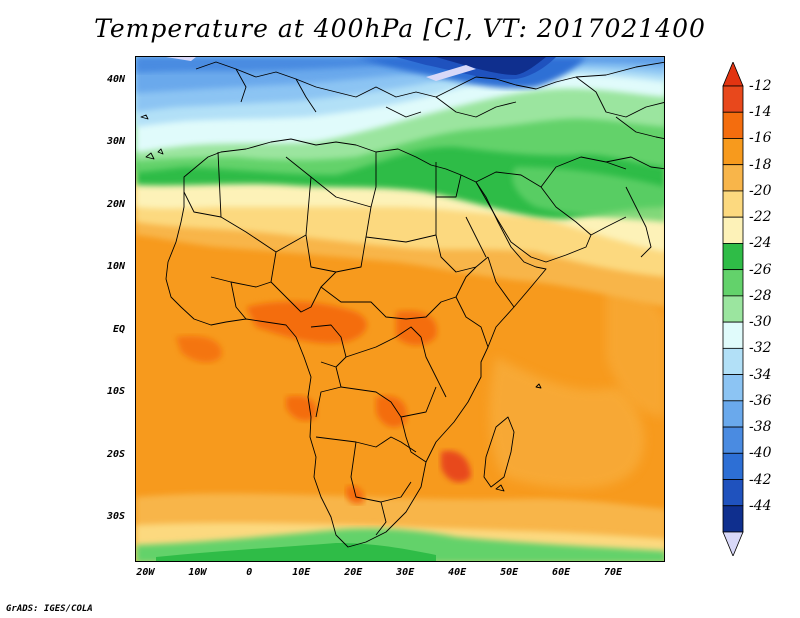 This screenshot has height=618, width=800. Describe the element at coordinates (115, 142) in the screenshot. I see `lat-label: 30N` at that location.